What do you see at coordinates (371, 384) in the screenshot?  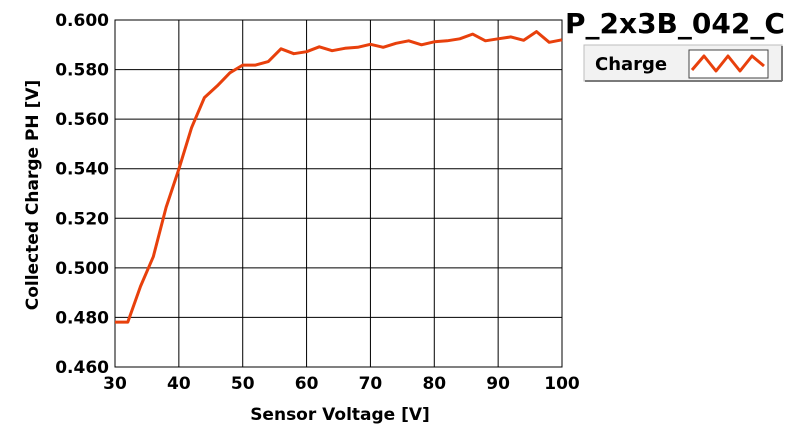 I see `x-tick-label: 70` at bounding box center [371, 384].